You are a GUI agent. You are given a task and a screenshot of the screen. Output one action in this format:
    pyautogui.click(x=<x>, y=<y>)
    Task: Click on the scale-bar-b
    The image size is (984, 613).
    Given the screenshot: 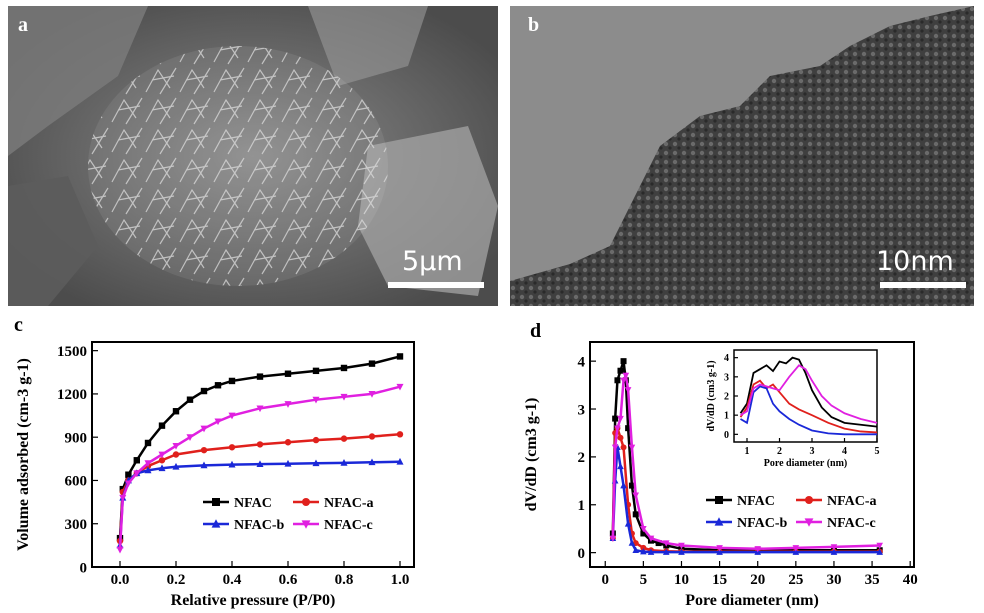 What is the action you would take?
    pyautogui.click(x=923, y=285)
    